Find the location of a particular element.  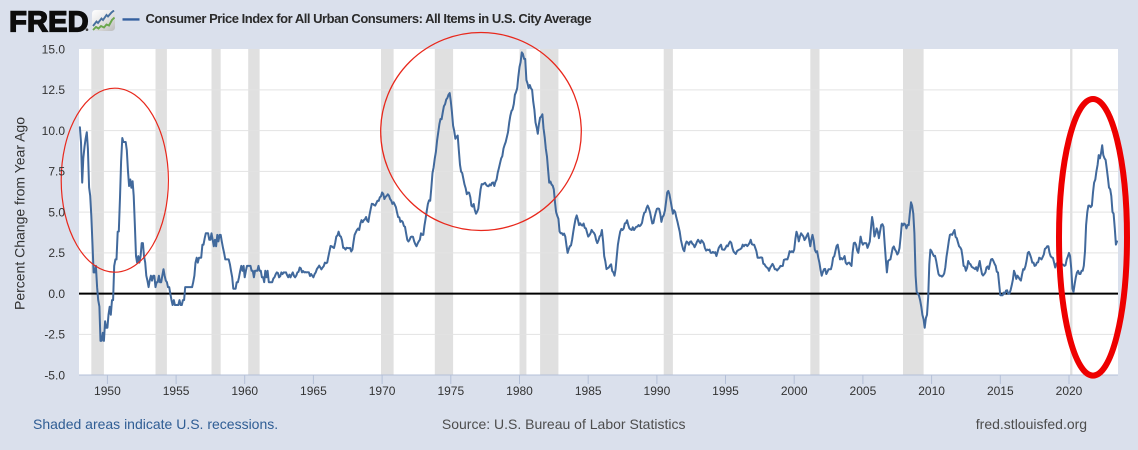

svg-text: fred.stlouisfed.org is located at coordinates (1031, 424).